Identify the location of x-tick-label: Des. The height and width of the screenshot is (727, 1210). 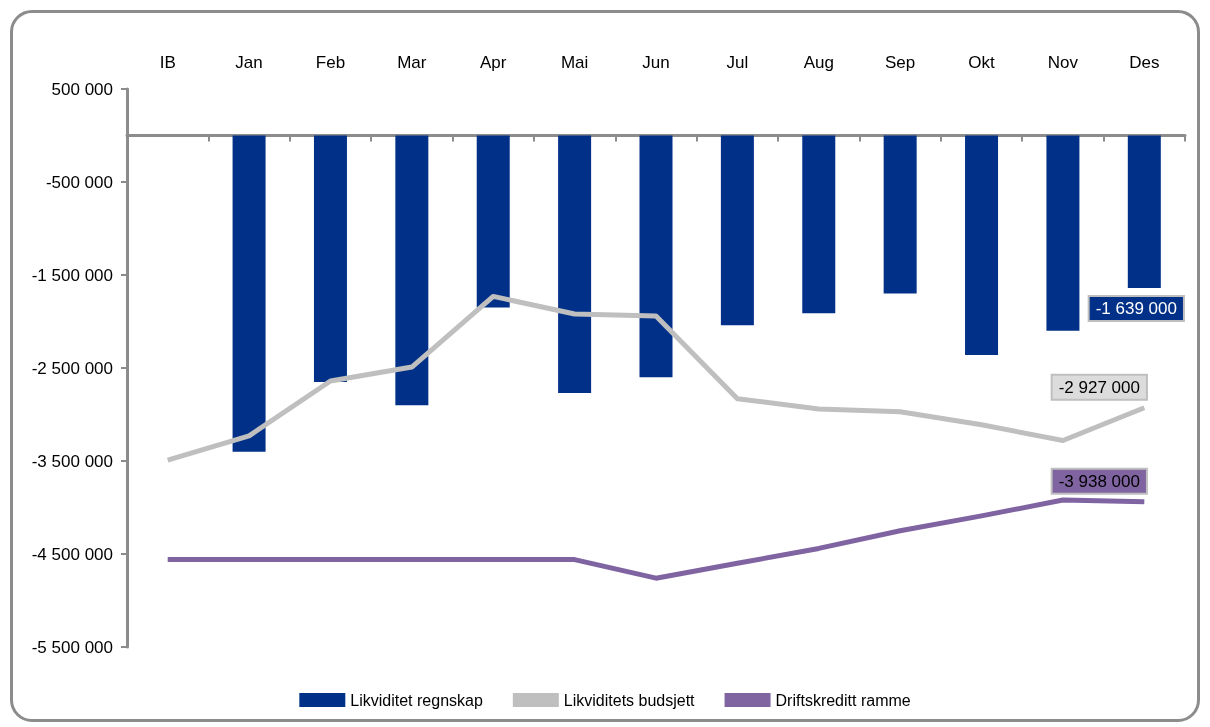
(1144, 62).